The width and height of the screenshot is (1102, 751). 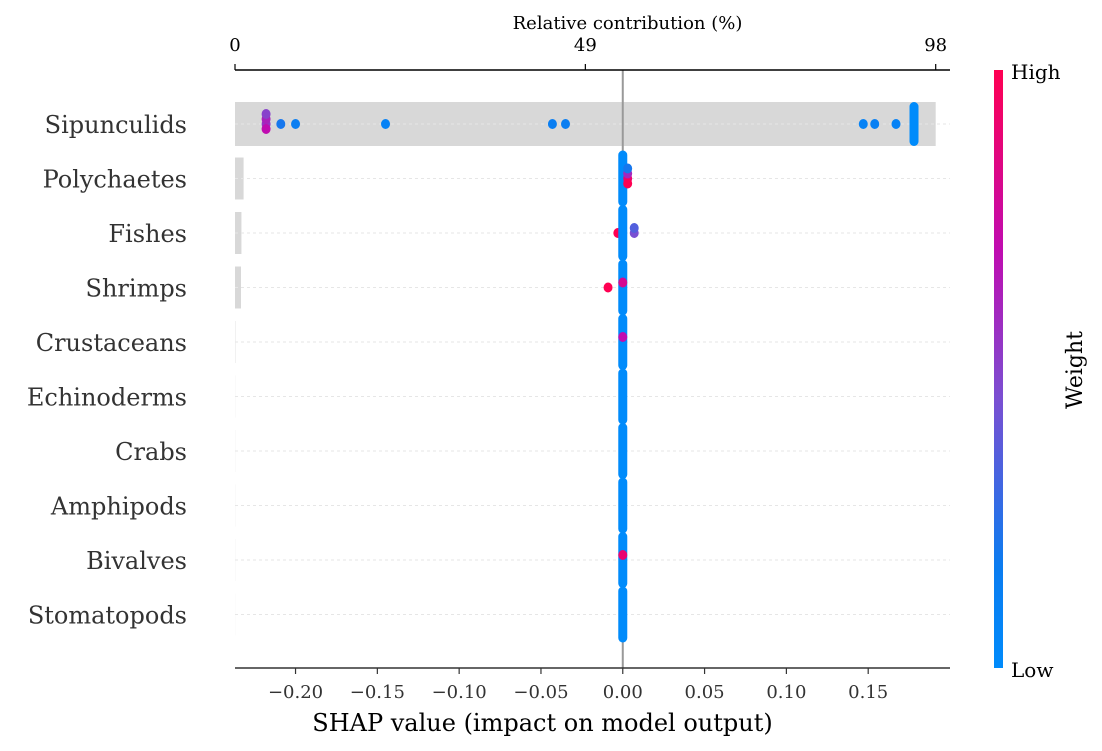 What do you see at coordinates (623, 692) in the screenshot?
I see `x-tick-label: 0.00` at bounding box center [623, 692].